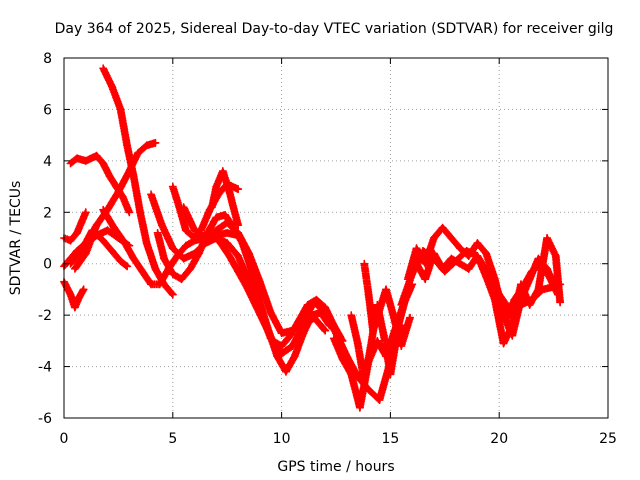 Image resolution: width=640 pixels, height=480 pixels. I want to click on x-tick-label: 5, so click(172, 439).